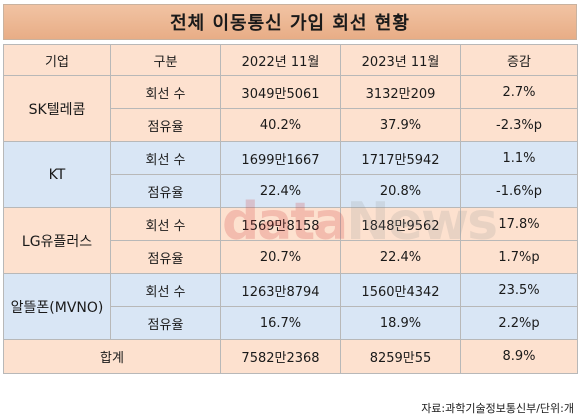 The height and width of the screenshot is (417, 580). I want to click on company-cell: LG유플러스, so click(57, 240).